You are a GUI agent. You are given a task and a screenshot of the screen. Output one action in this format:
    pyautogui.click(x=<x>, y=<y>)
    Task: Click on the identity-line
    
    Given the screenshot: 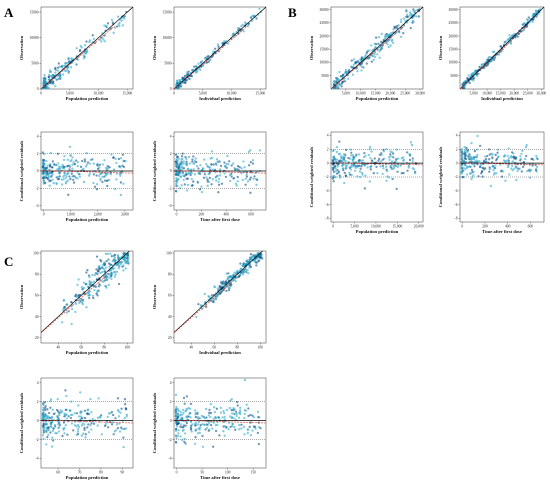 What is the action you would take?
    pyautogui.click(x=85, y=292)
    